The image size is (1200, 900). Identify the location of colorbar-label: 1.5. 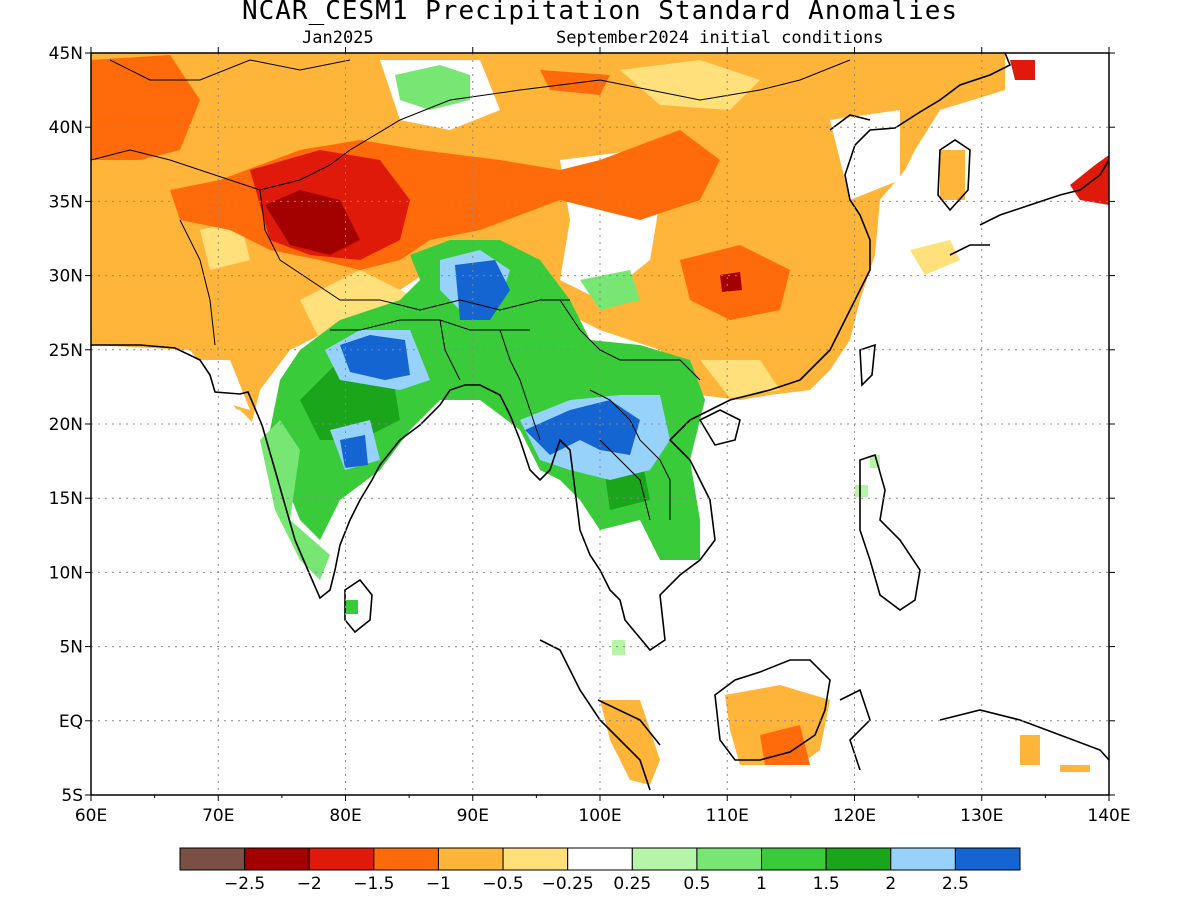
(826, 884).